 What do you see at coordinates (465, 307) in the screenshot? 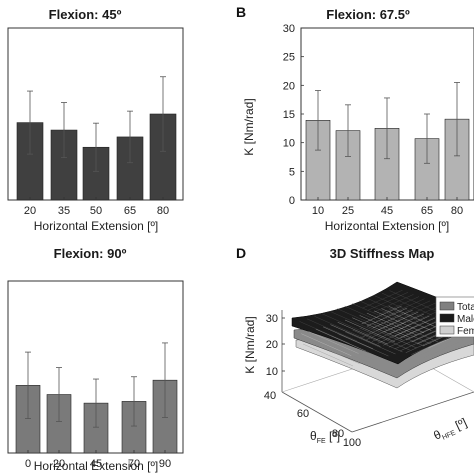
I see `legend-label-total: Total` at bounding box center [465, 307].